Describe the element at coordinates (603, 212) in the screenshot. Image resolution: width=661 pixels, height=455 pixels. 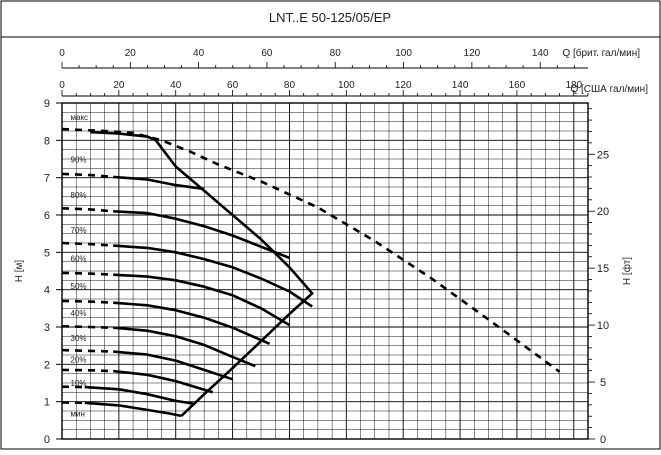
I see `right-axis-tick-label: 20` at that location.